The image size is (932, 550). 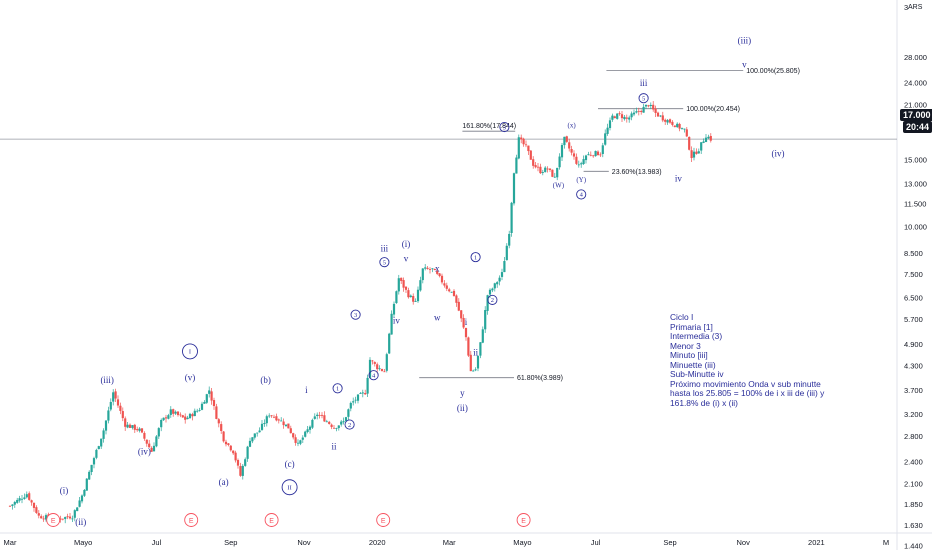 I want to click on x-tick-label: Mar, so click(x=10, y=542).